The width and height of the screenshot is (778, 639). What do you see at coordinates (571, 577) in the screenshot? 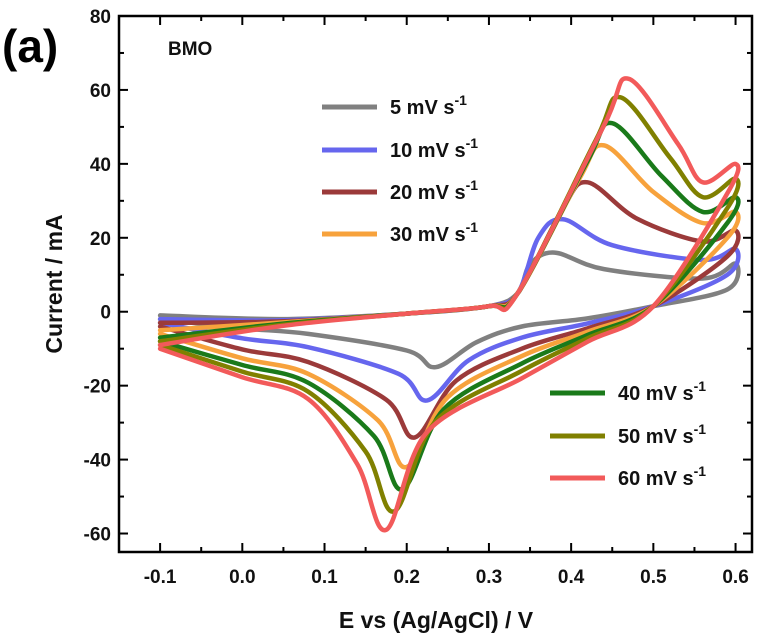
I see `x-tick-label: 0.4` at bounding box center [571, 577].